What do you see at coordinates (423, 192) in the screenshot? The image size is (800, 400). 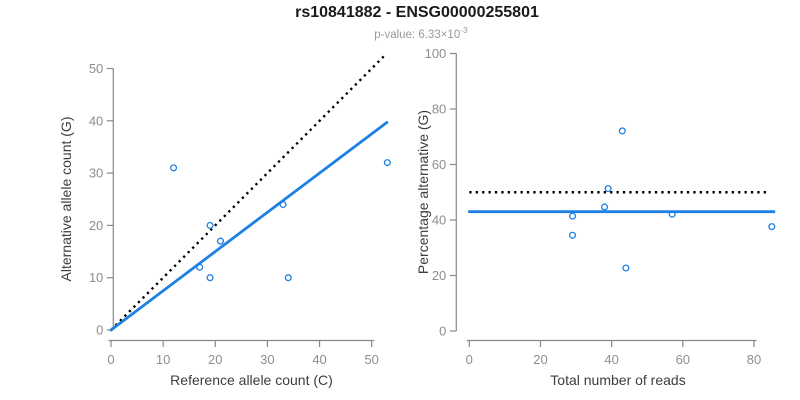 I see `y-axis-title: Percentage alternative (G)` at bounding box center [423, 192].